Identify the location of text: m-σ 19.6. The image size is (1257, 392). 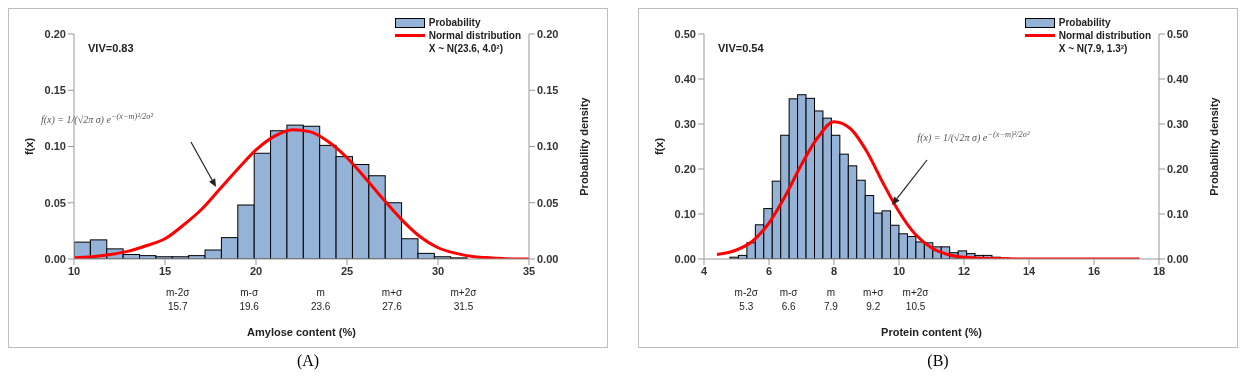
(249, 300).